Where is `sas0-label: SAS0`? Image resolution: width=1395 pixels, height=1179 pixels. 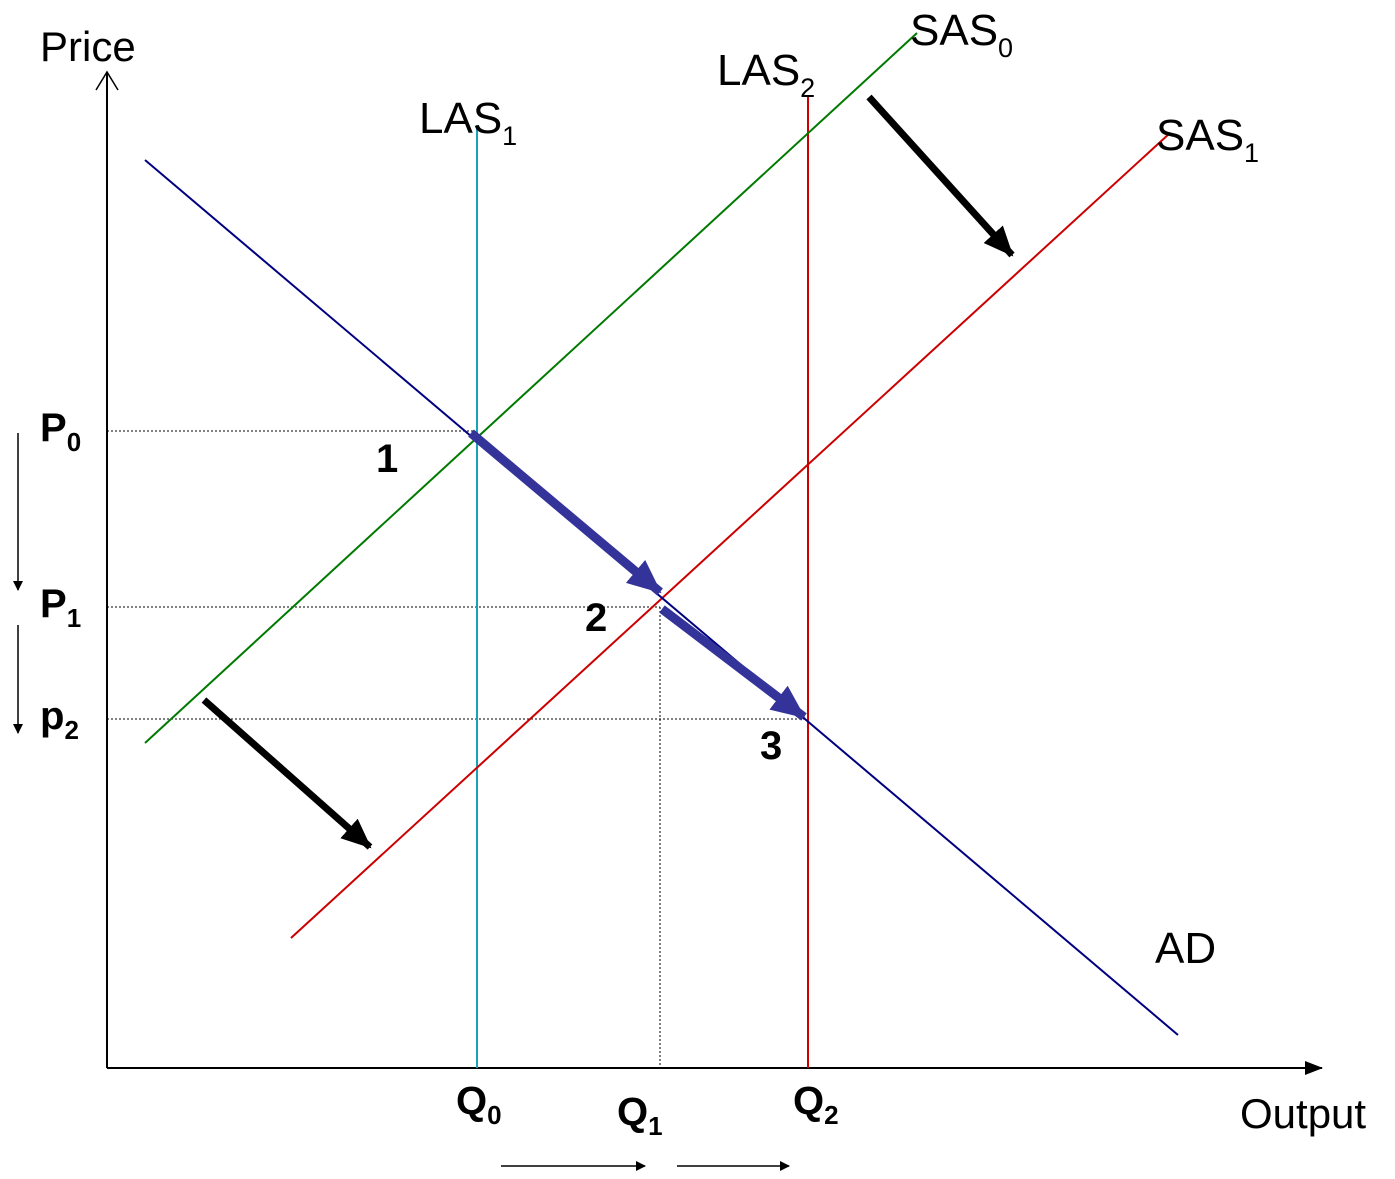 sas0-label: SAS0 is located at coordinates (961, 34).